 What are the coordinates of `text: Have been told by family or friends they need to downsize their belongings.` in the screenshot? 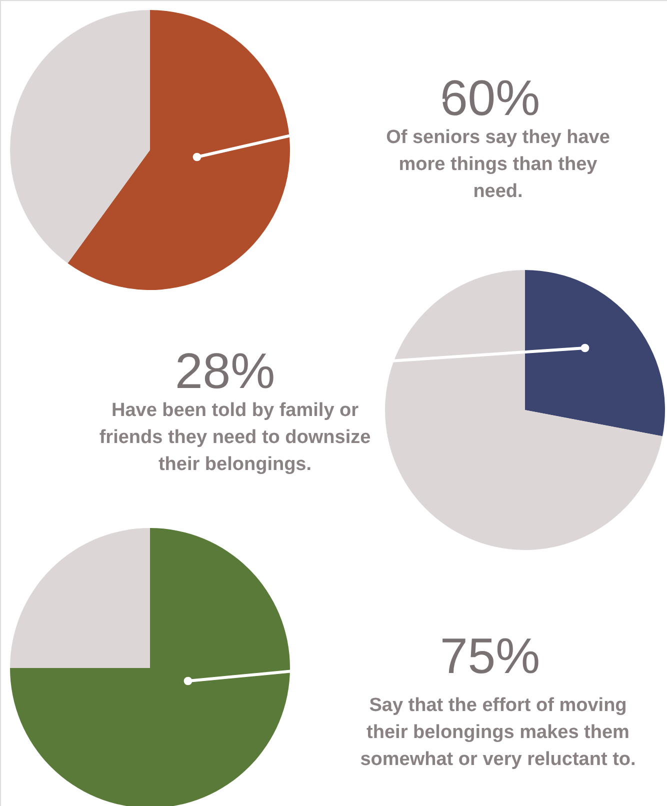 It's located at (235, 437).